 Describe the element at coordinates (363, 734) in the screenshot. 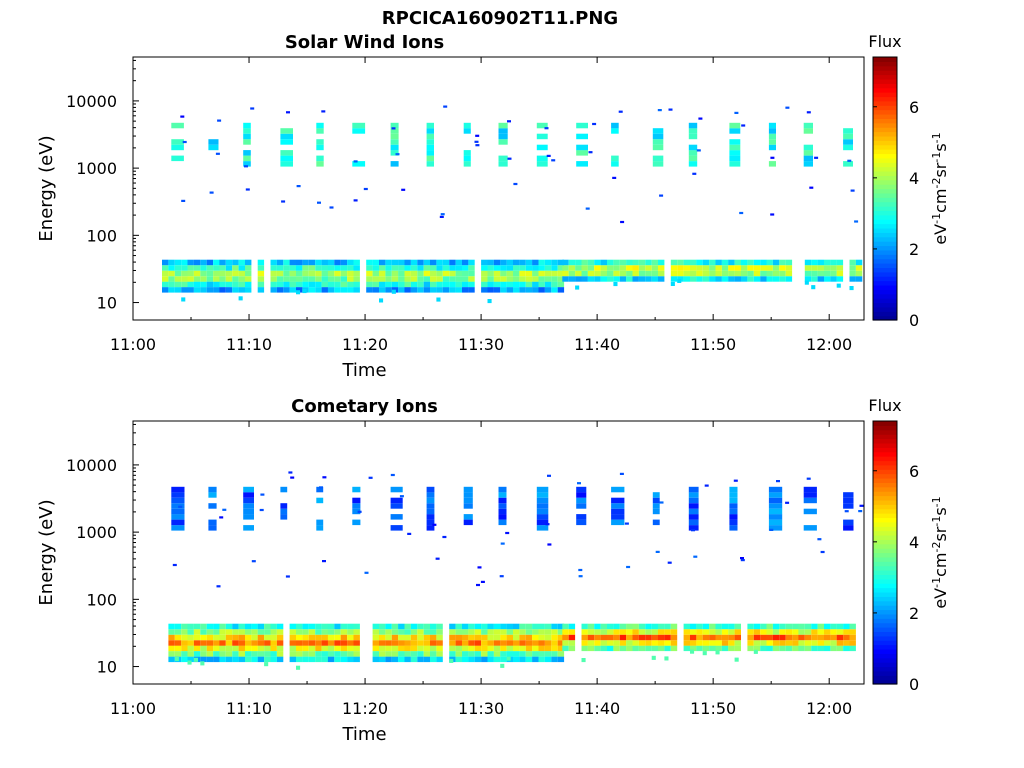

I see `x-axis-label: Time` at that location.